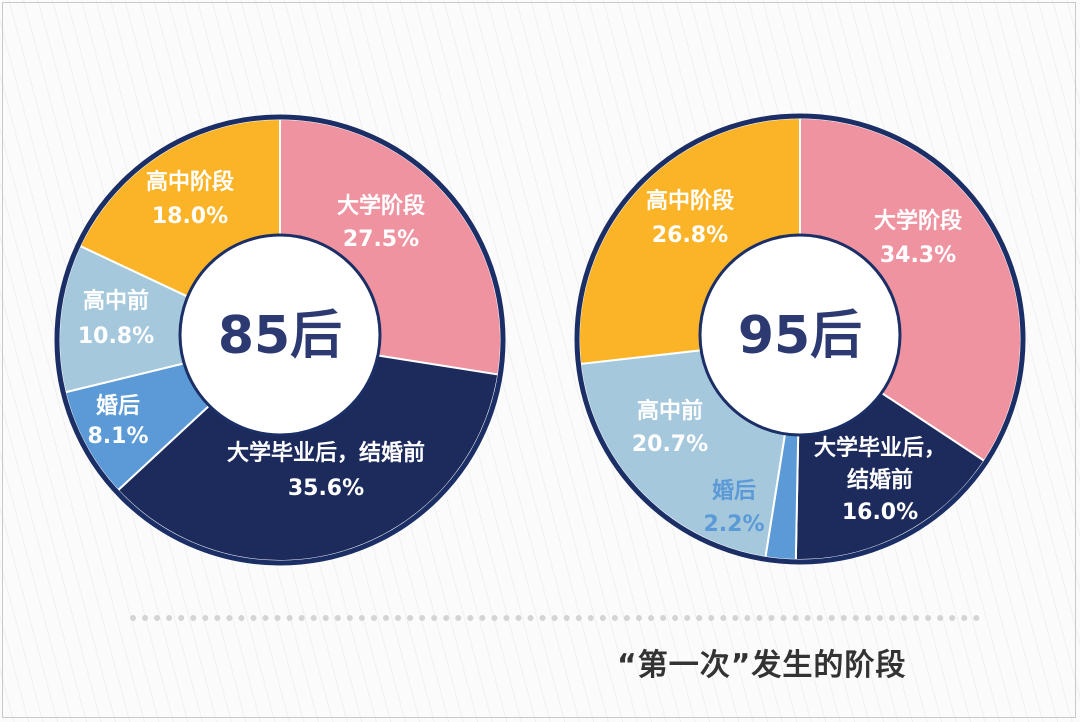 This screenshot has height=722, width=1080. What do you see at coordinates (918, 255) in the screenshot?
I see `slice-value-daxue: 34.3%` at bounding box center [918, 255].